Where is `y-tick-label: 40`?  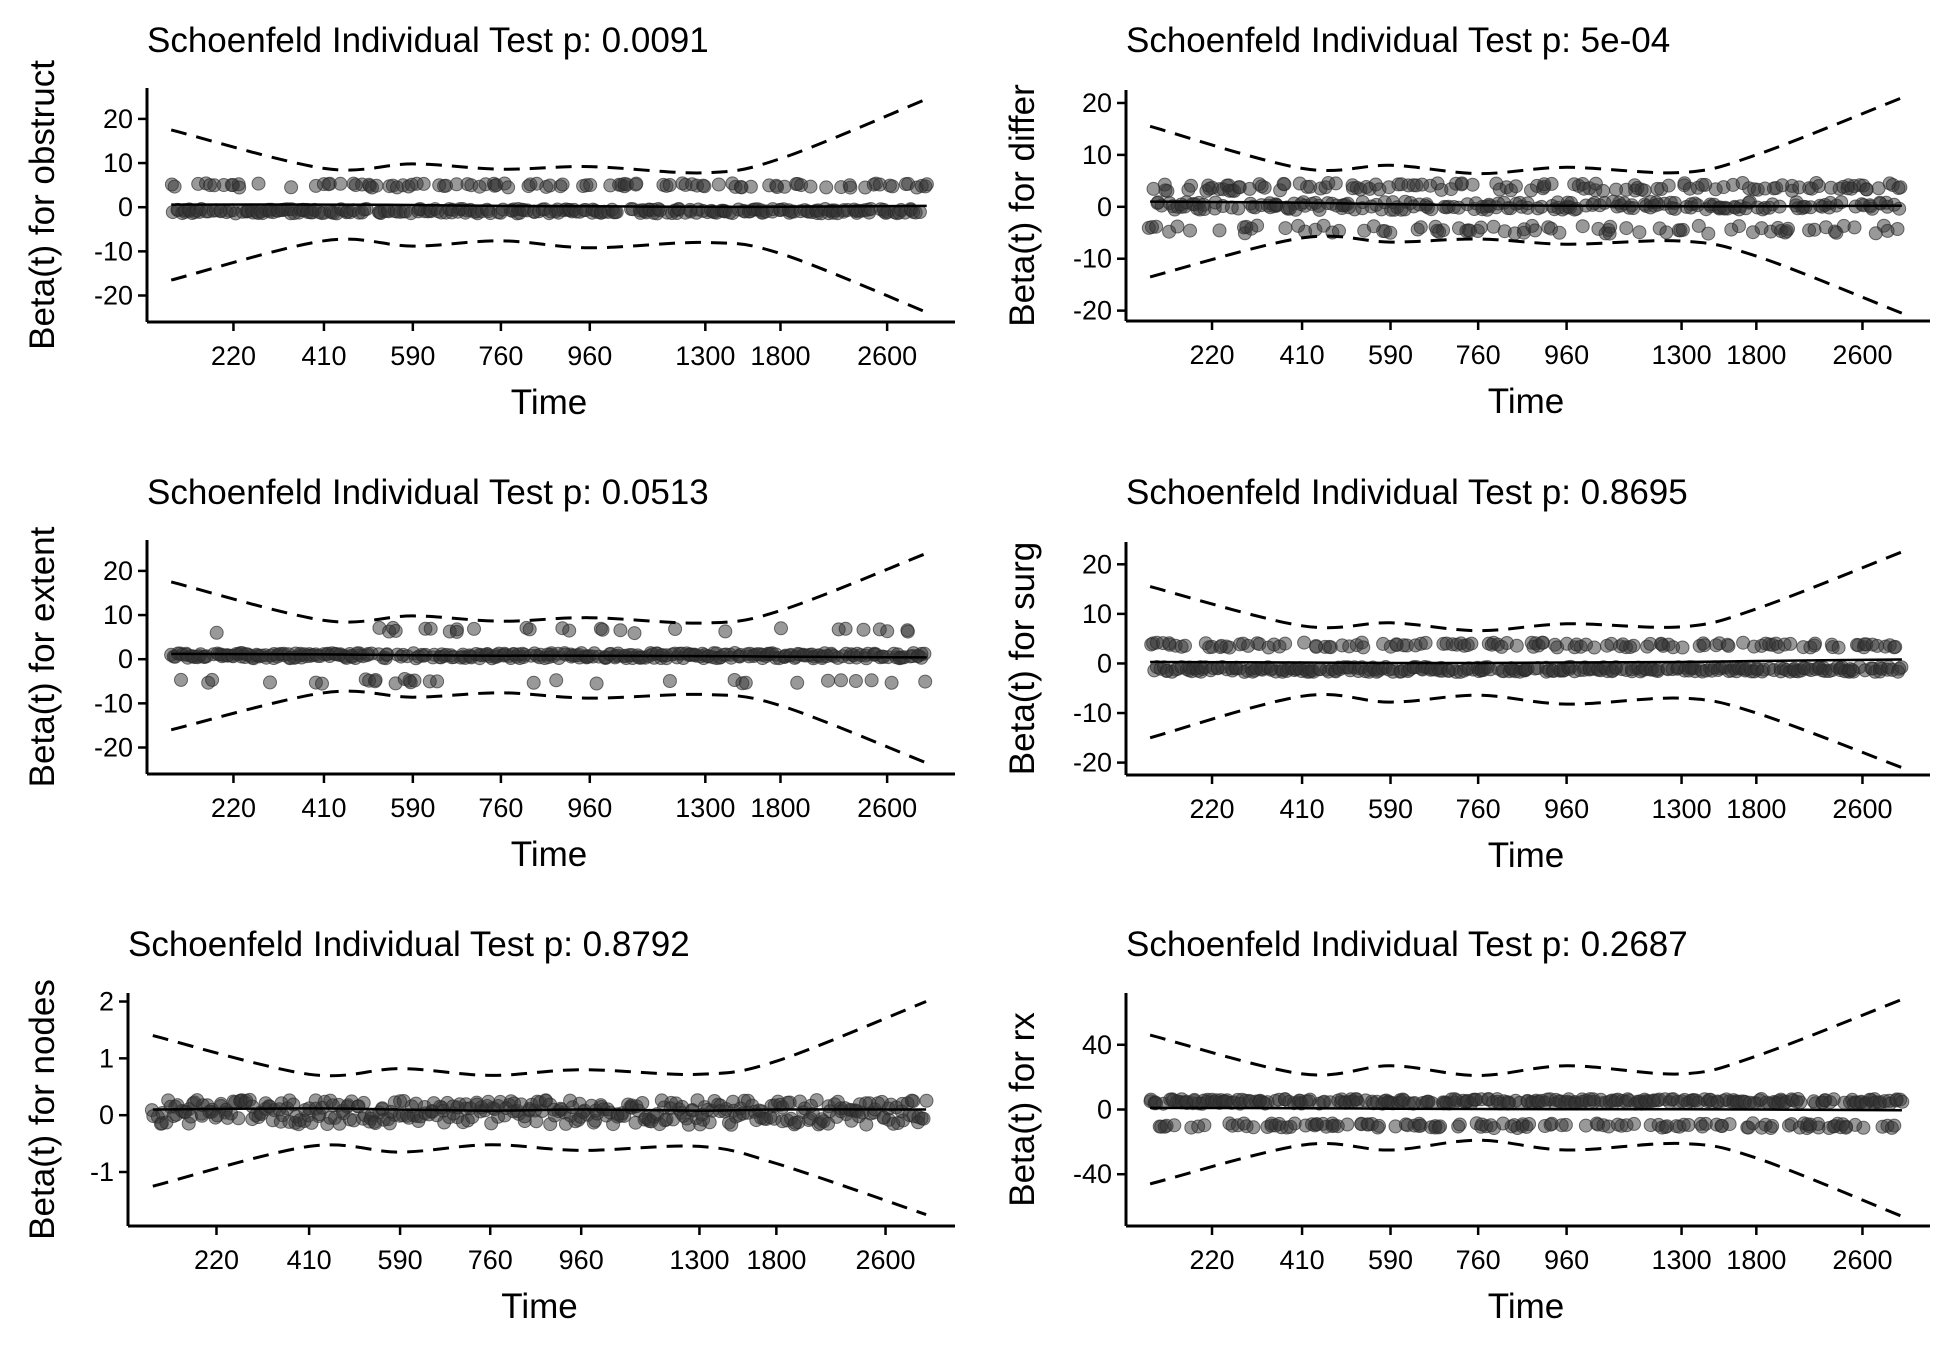
y-tick-label: 40 is located at coordinates (1097, 1045).